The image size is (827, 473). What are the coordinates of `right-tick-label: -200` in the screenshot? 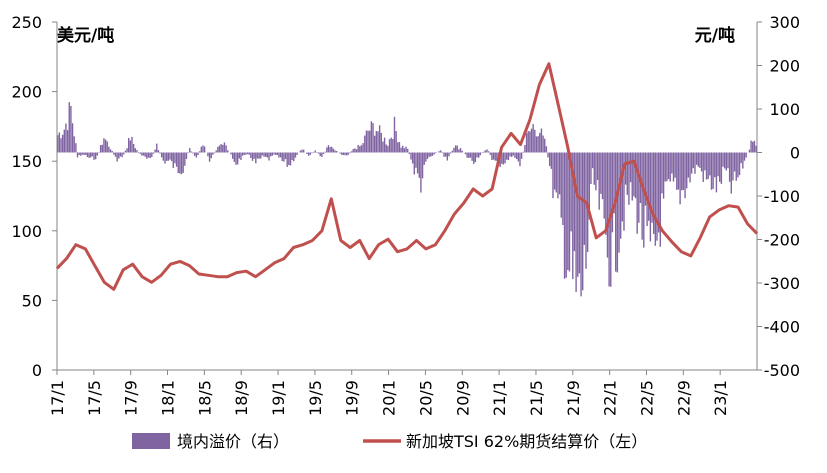 It's located at (782, 240).